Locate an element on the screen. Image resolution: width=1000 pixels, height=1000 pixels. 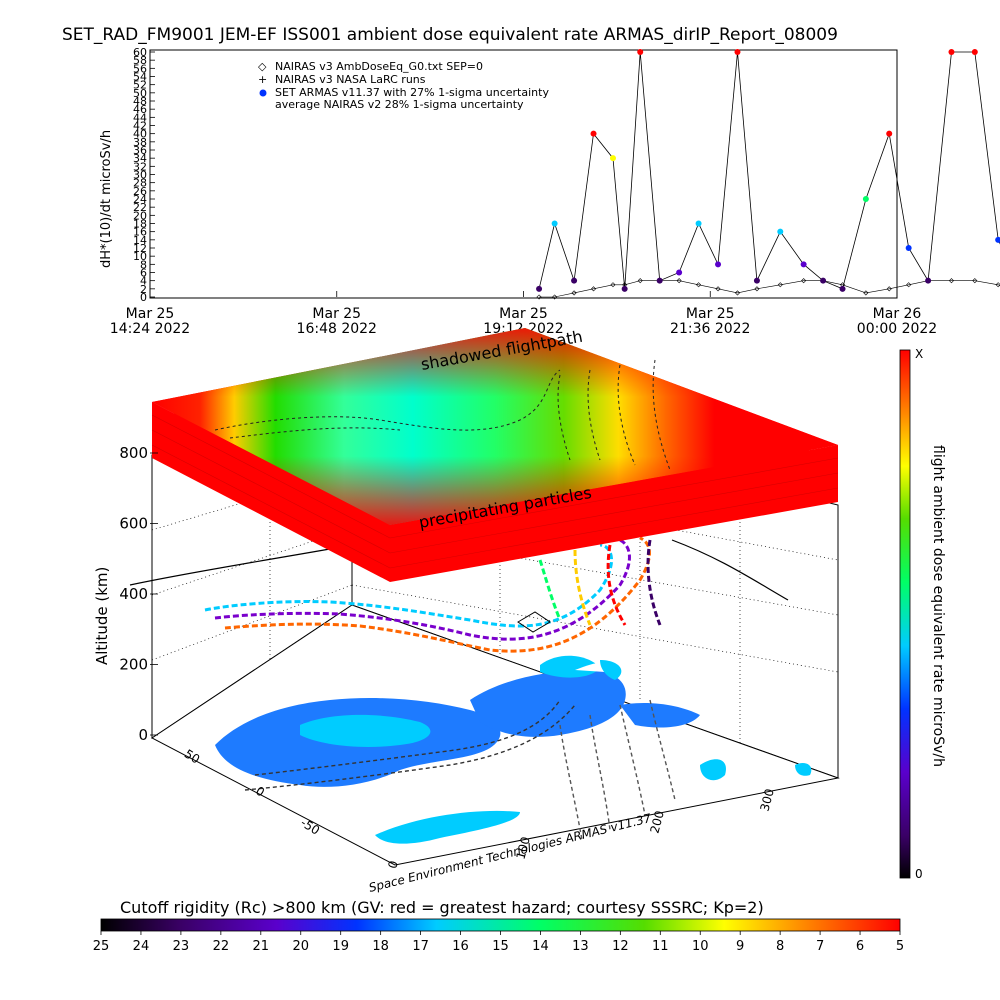
bottom-tick-label: 8 is located at coordinates (780, 946).